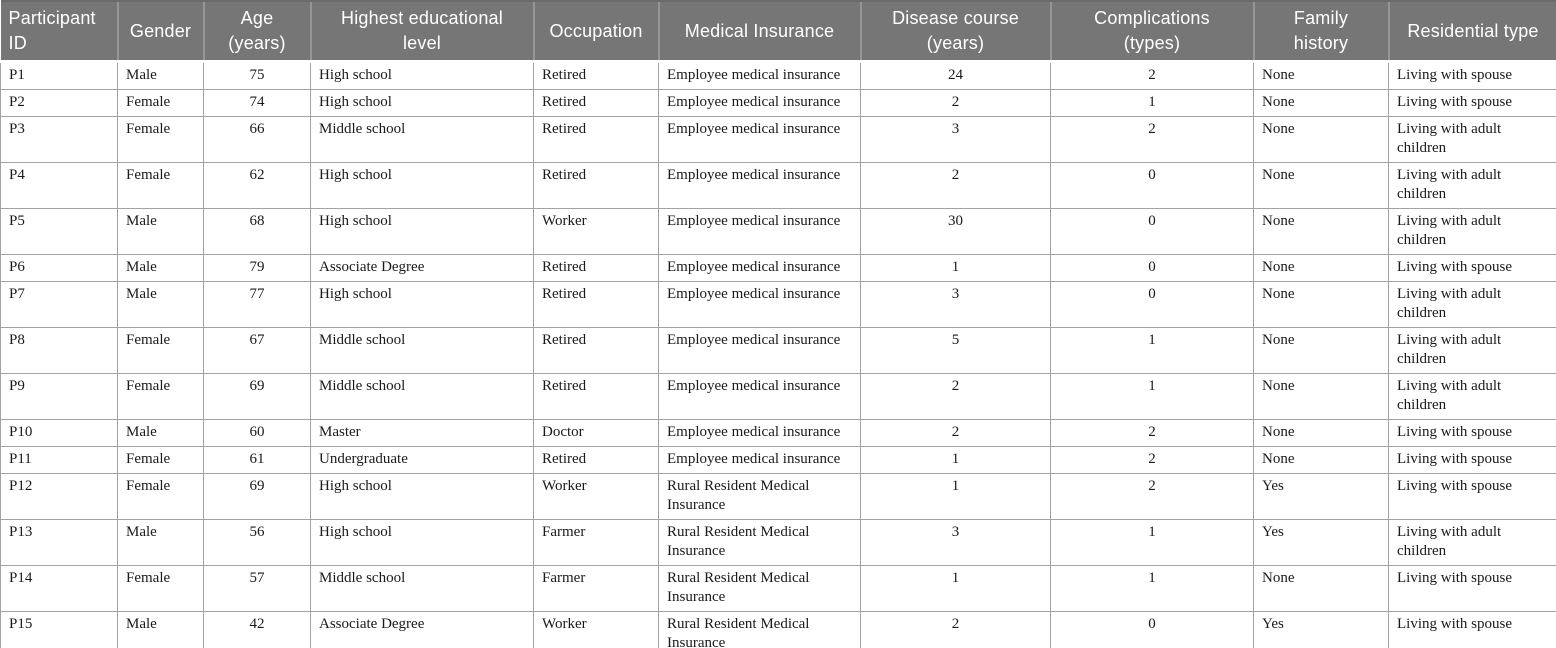 This screenshot has width=1556, height=648. What do you see at coordinates (759, 31) in the screenshot?
I see `column-header-medical-insurance: Medical Insurance` at bounding box center [759, 31].